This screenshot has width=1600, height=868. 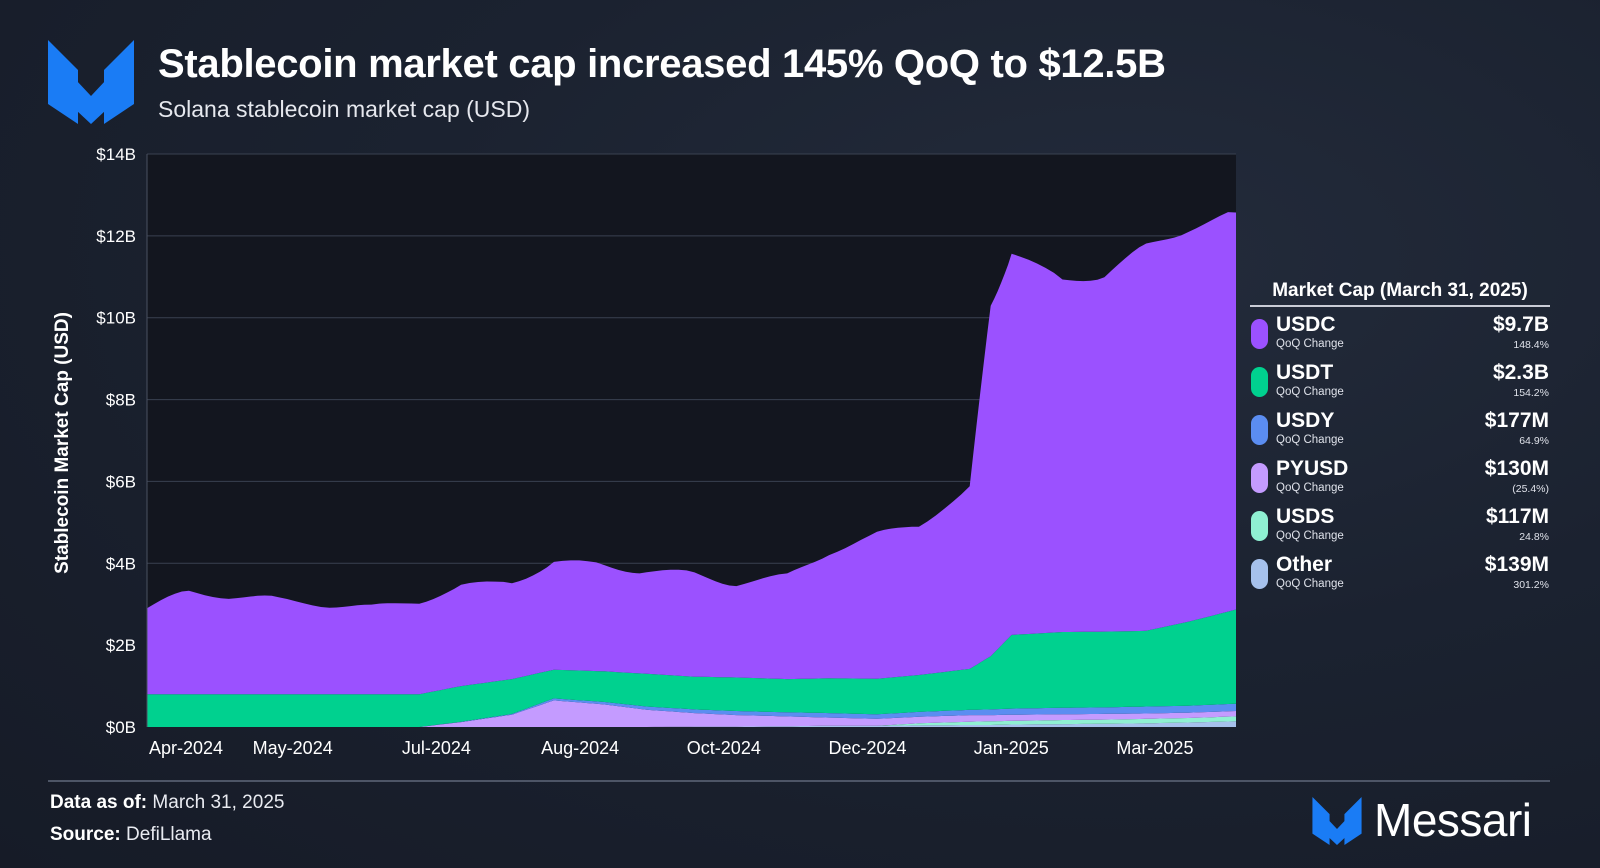 I want to click on source-label: Source:, so click(x=85, y=834).